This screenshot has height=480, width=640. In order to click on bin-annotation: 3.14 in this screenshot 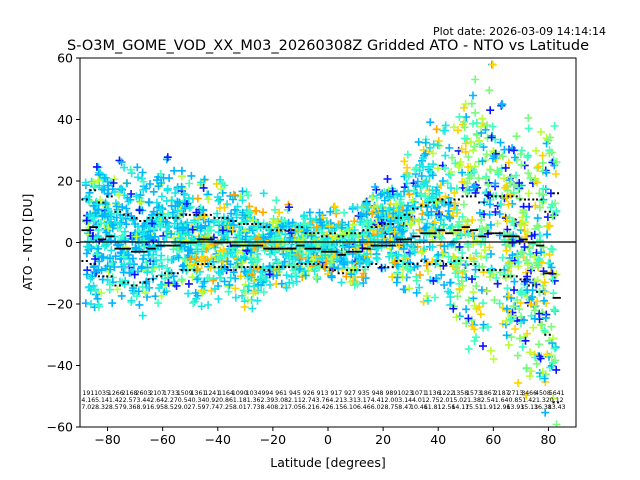, I will do `click(405, 400)`.